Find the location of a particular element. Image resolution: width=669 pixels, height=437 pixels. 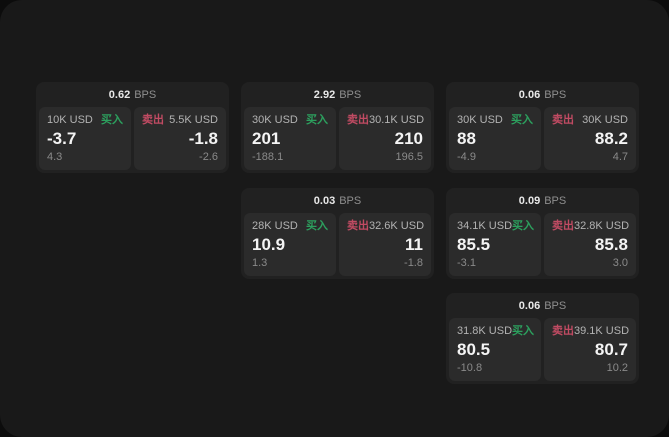

buy-delta: -10.8 is located at coordinates (470, 368).